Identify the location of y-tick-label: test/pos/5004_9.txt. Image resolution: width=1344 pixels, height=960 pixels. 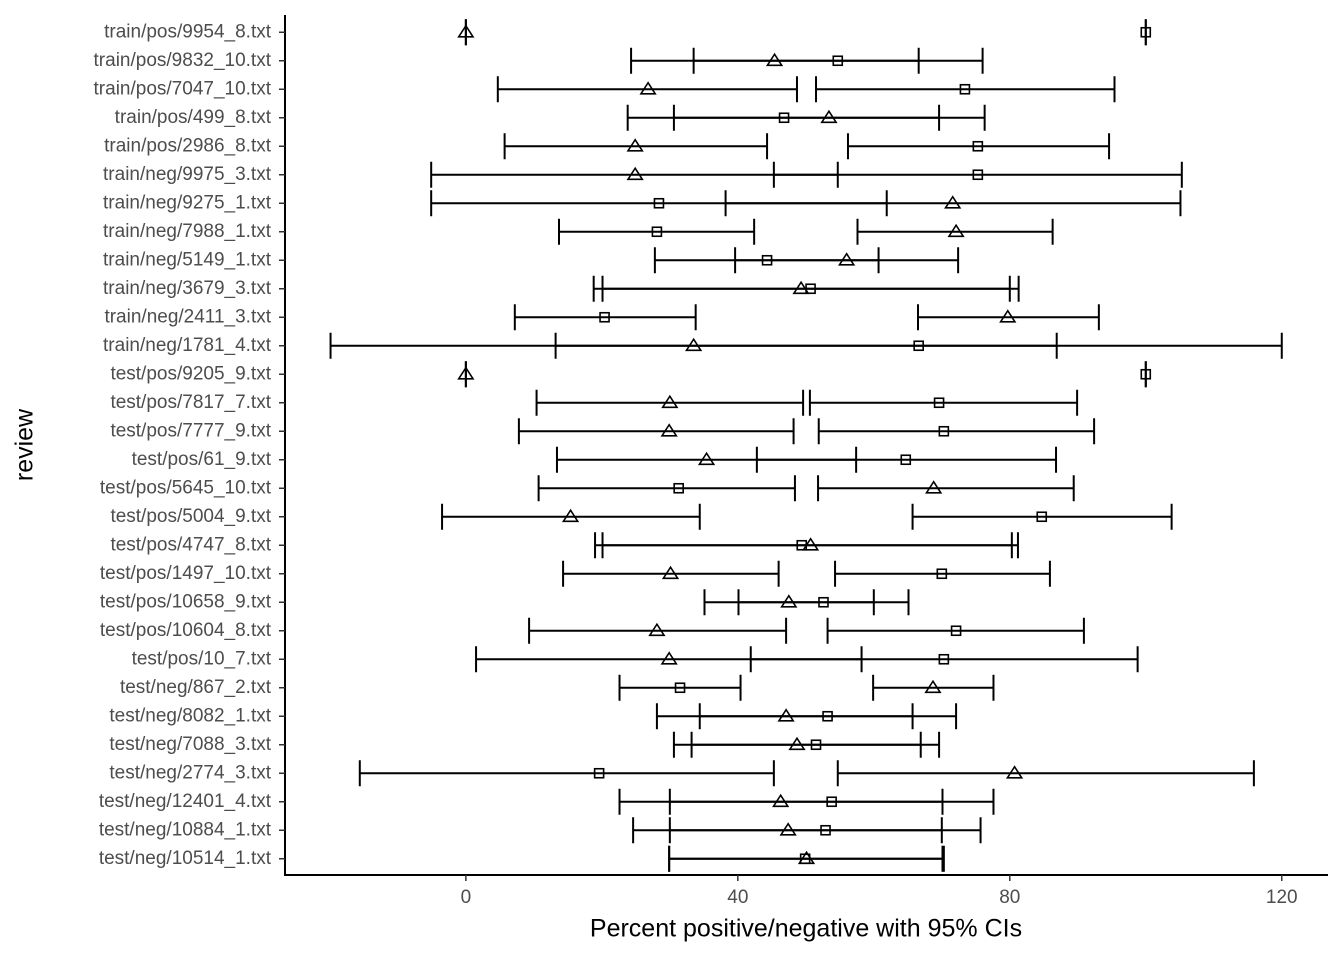
(190, 516).